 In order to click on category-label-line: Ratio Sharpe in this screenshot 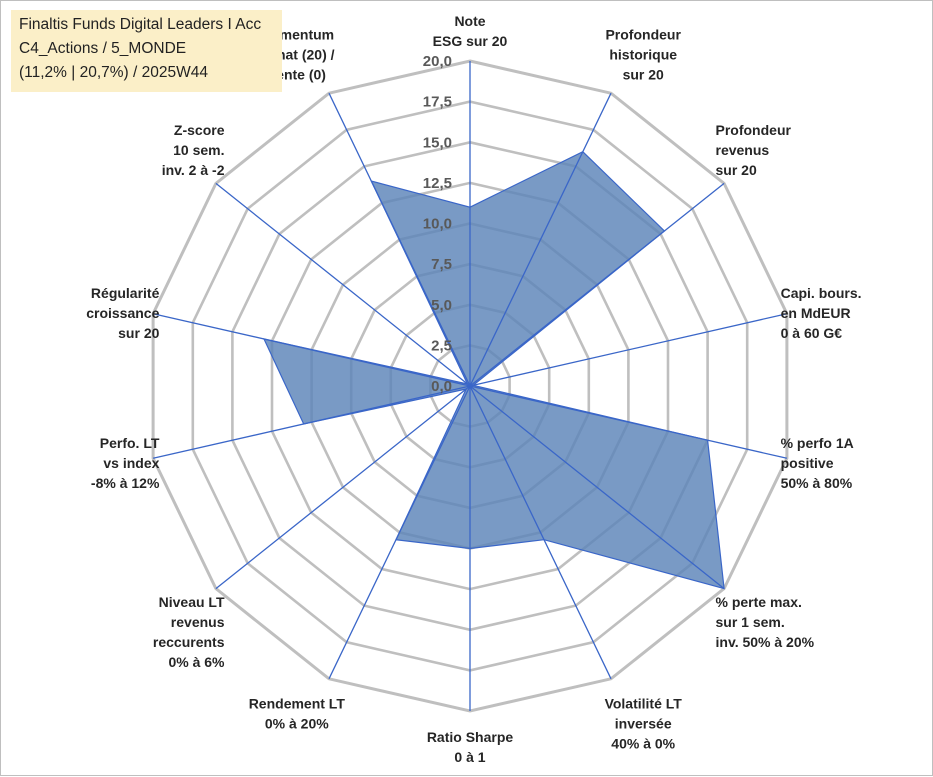, I will do `click(470, 737)`.